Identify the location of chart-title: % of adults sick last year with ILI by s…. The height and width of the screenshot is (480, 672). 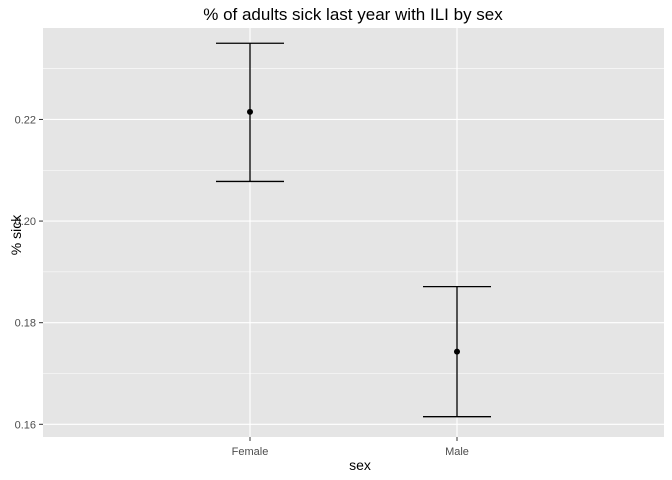
(353, 14).